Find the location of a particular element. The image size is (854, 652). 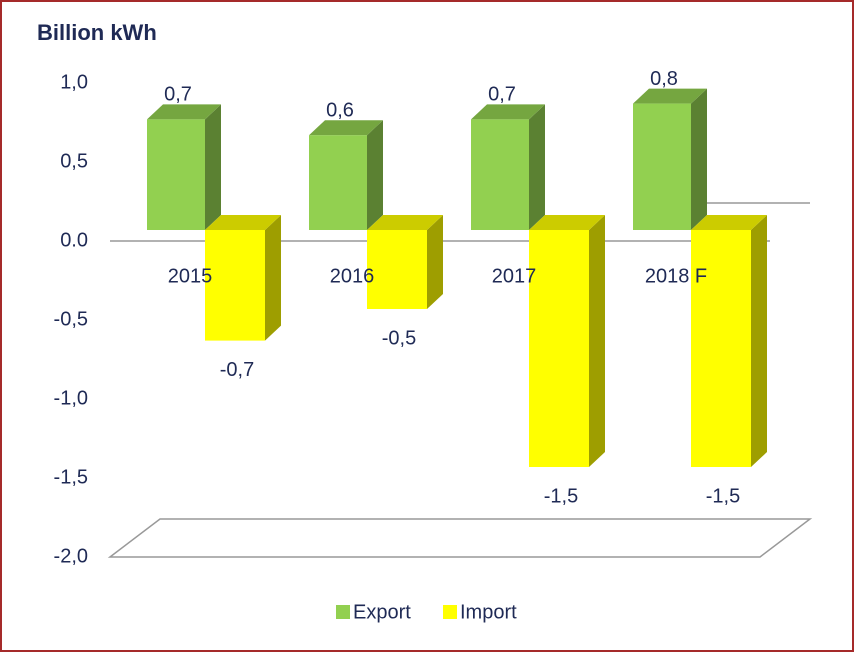

y-tick-label: -1,5 is located at coordinates (71, 477).